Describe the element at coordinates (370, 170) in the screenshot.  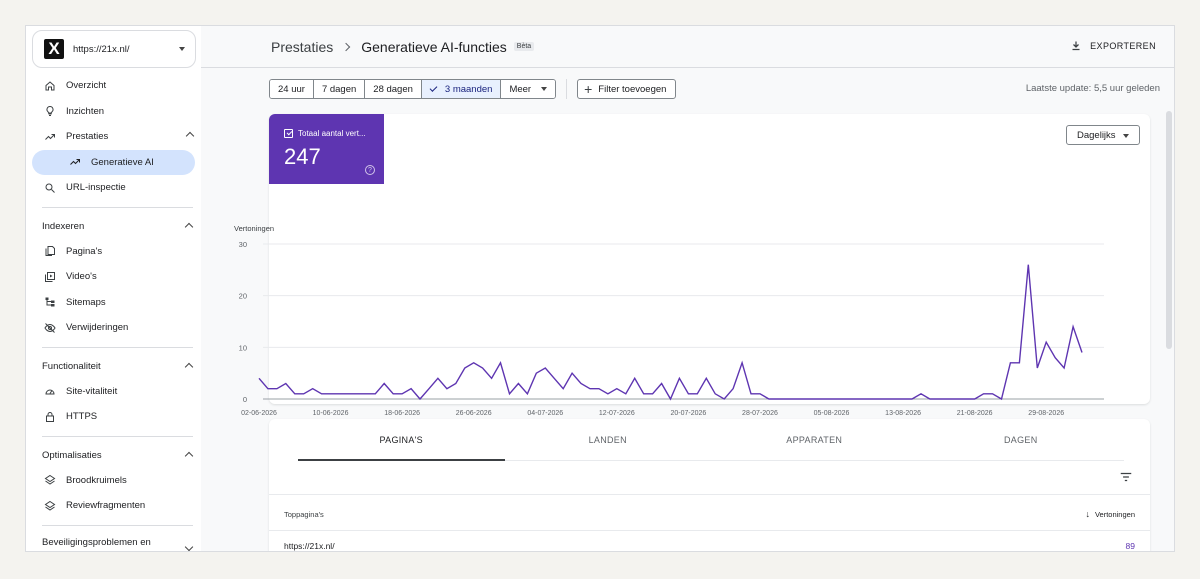
I see `help-icon: ?` at that location.